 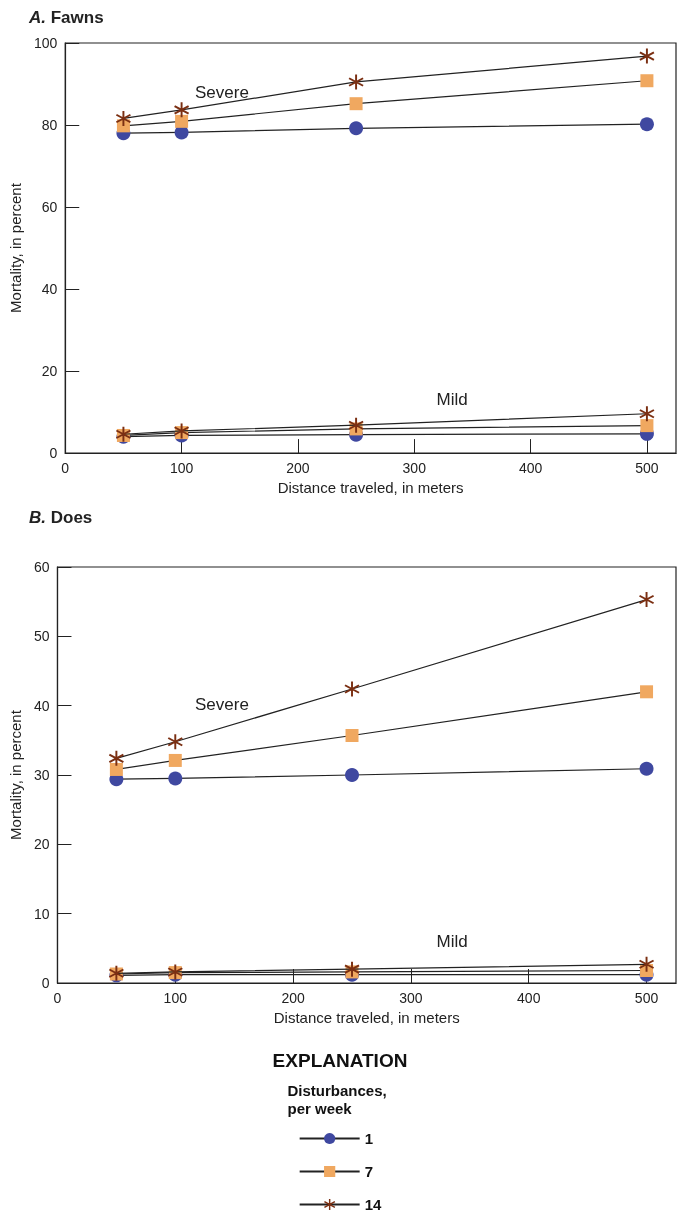 I want to click on legend-label: 14, so click(x=373, y=1204).